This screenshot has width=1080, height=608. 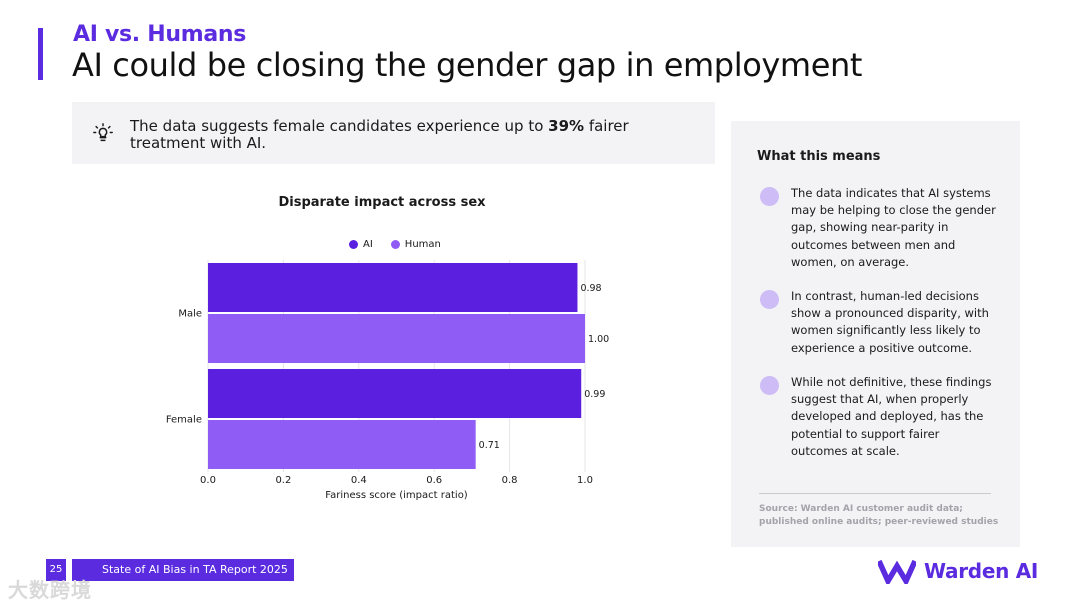 I want to click on accent-bar, so click(x=40, y=54).